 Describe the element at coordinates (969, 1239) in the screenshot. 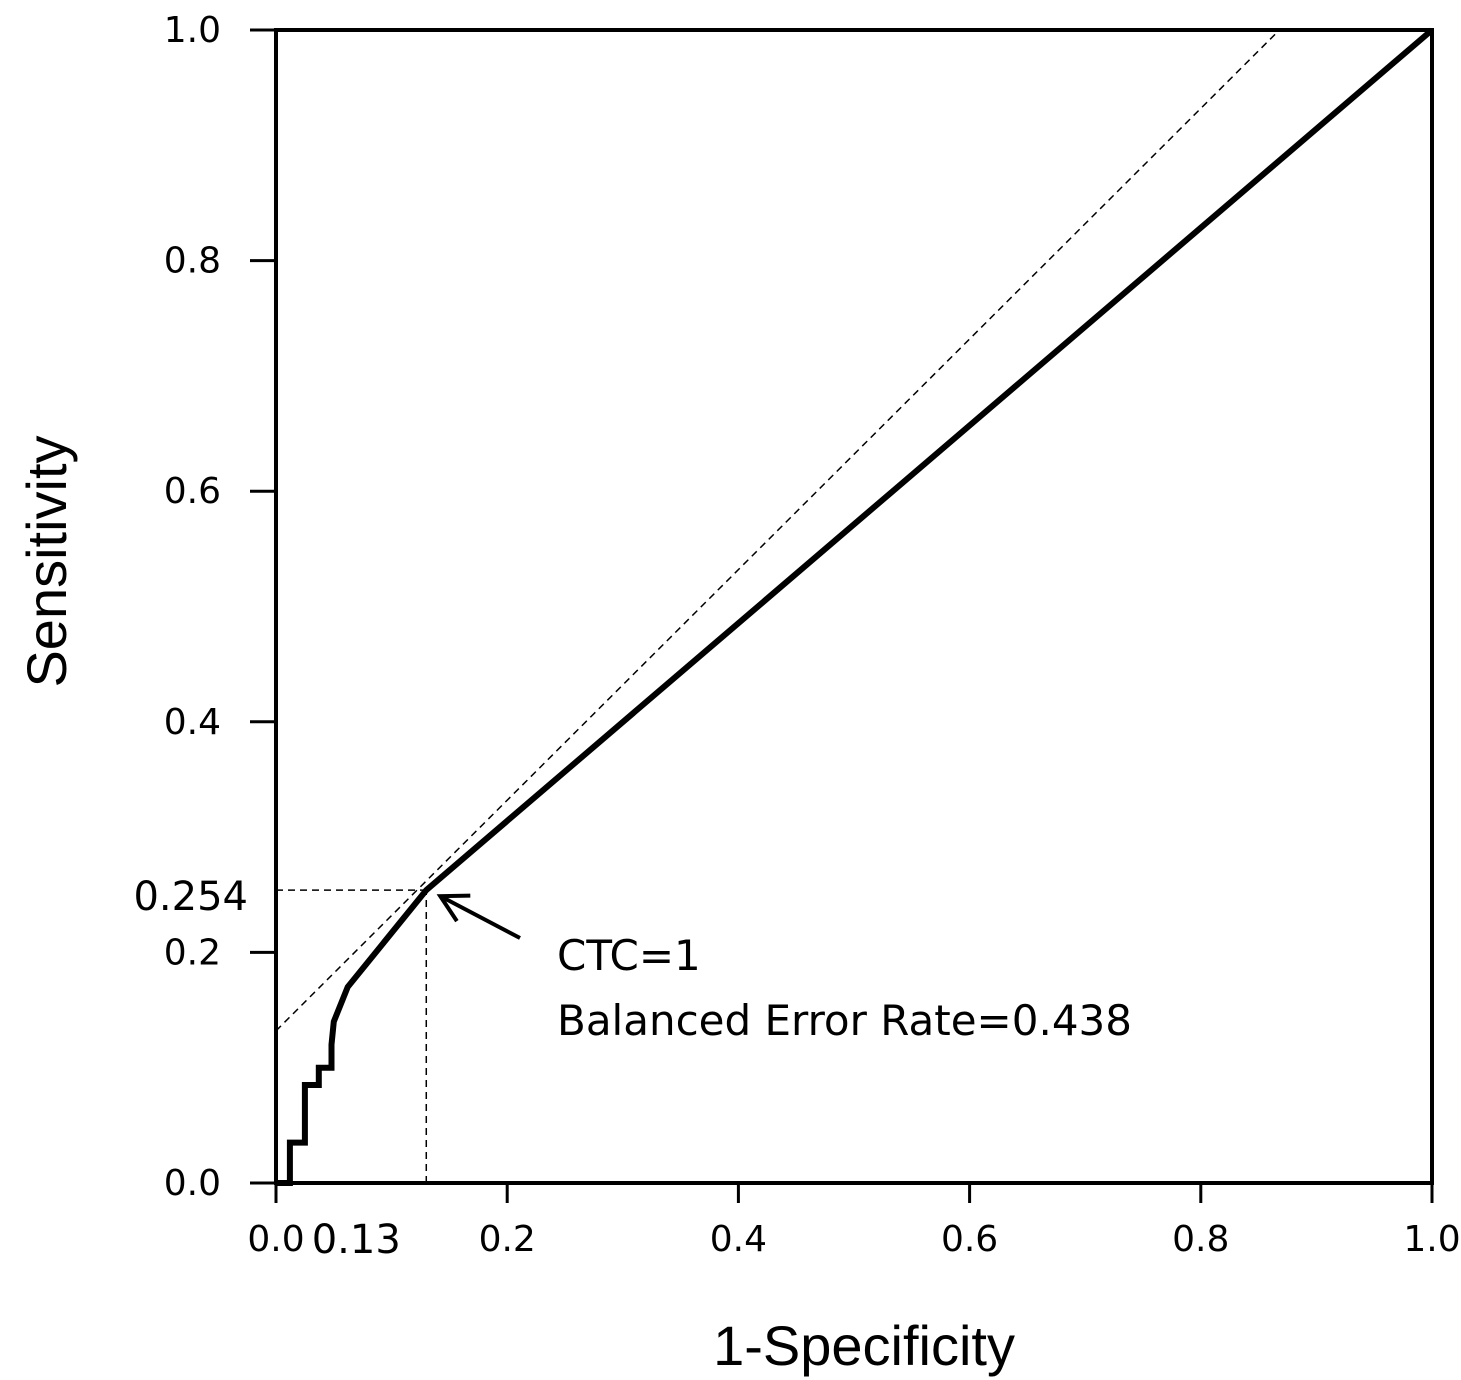

I see `x-tick-label: 0.6` at that location.